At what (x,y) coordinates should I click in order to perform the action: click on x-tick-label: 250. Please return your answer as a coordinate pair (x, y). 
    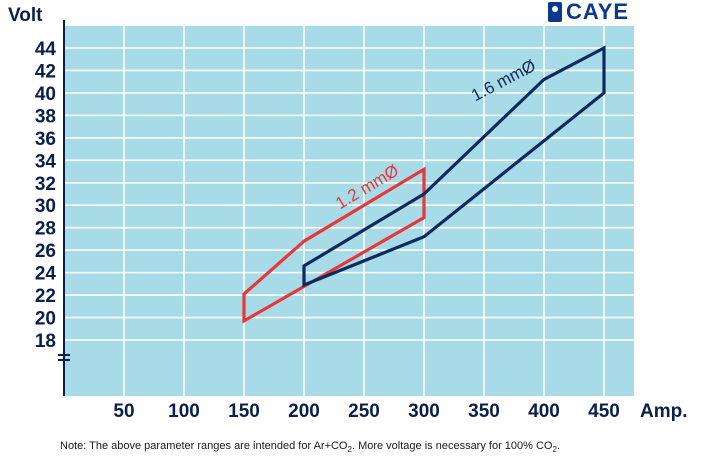
    Looking at the image, I should click on (364, 411).